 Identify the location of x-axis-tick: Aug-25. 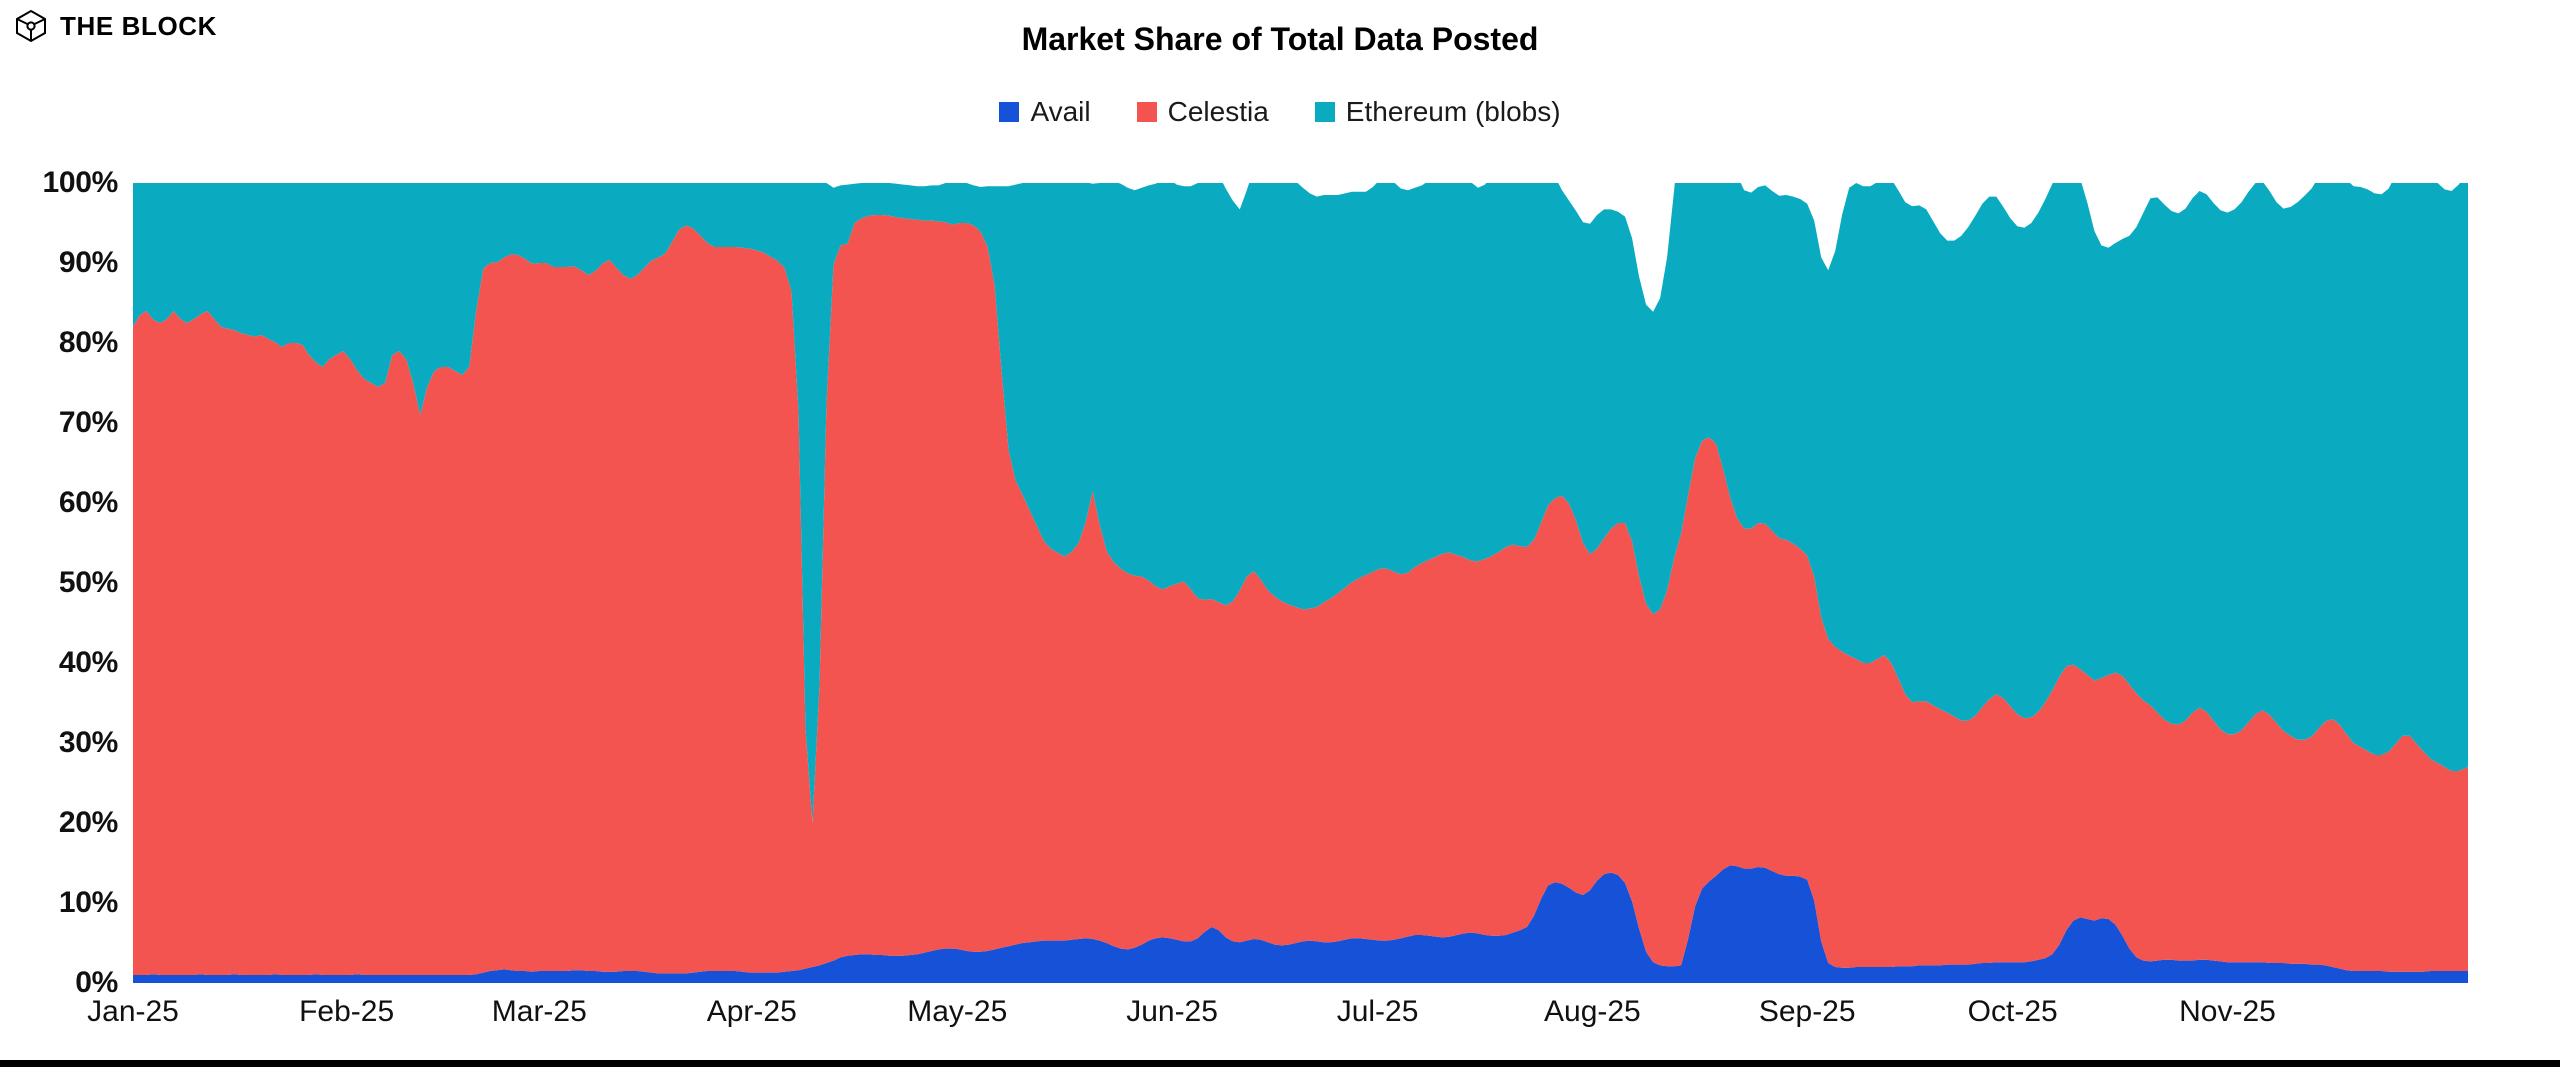
(1592, 1011).